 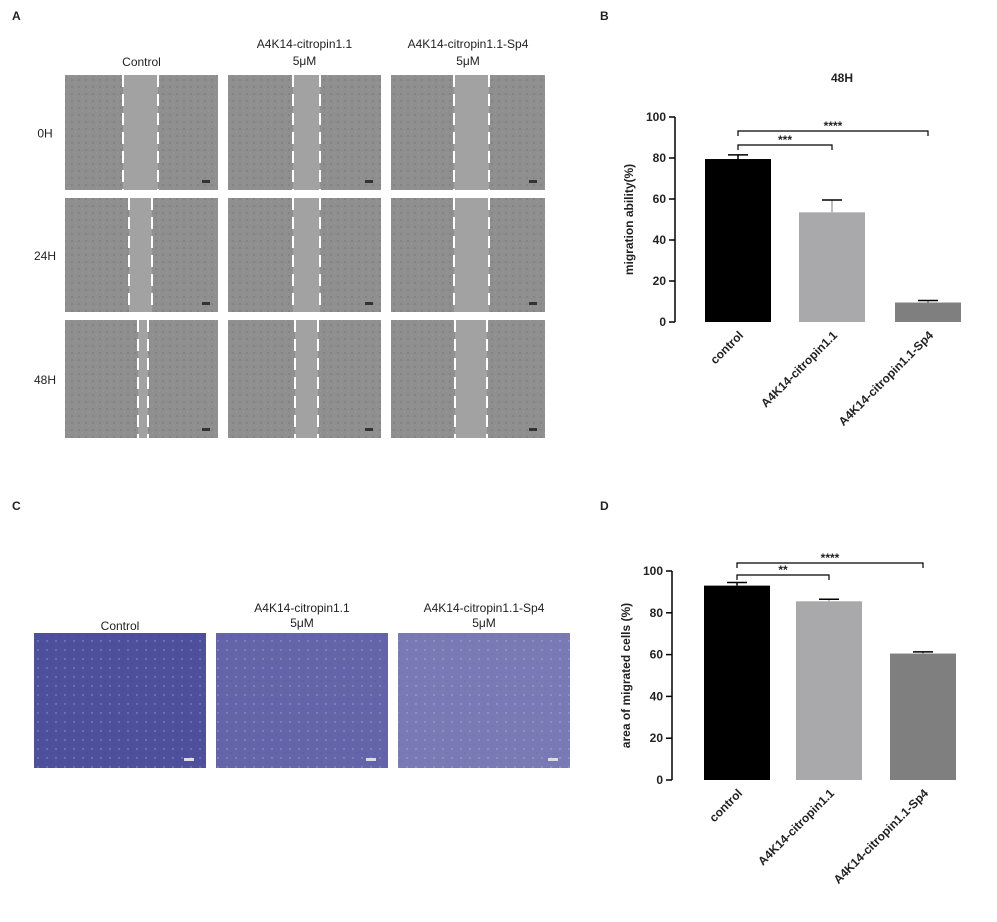 I want to click on chart-title: 48H, so click(x=842, y=78).